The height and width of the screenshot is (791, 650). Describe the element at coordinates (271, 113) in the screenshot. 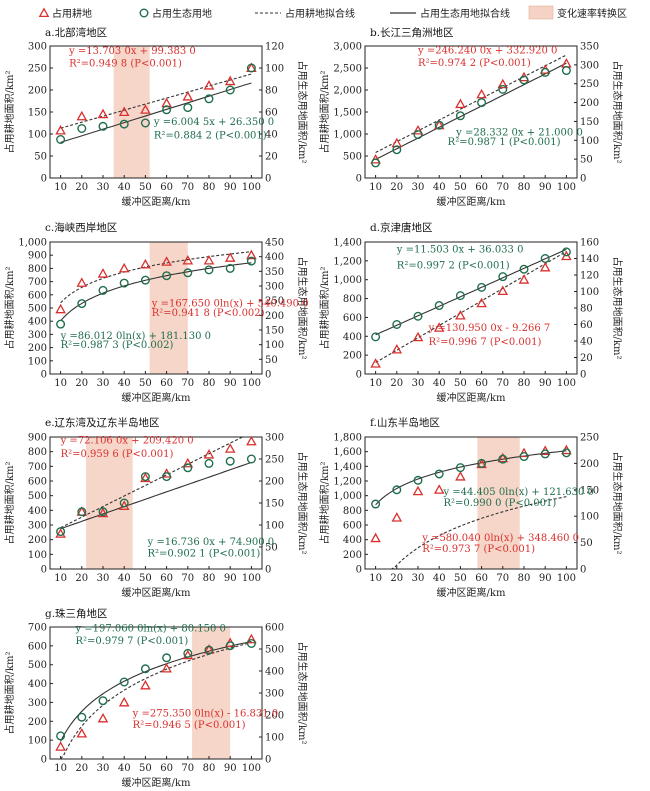

I see `y2-tick-label: 60` at that location.